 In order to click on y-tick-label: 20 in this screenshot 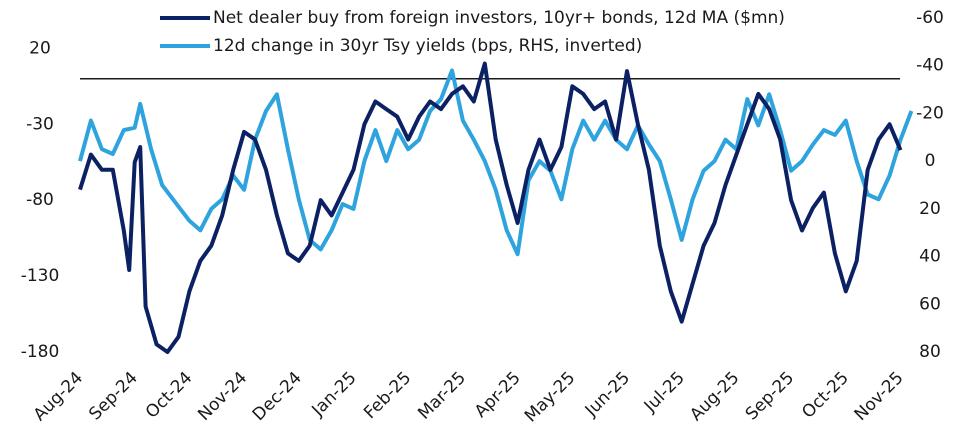, I will do `click(40, 48)`.